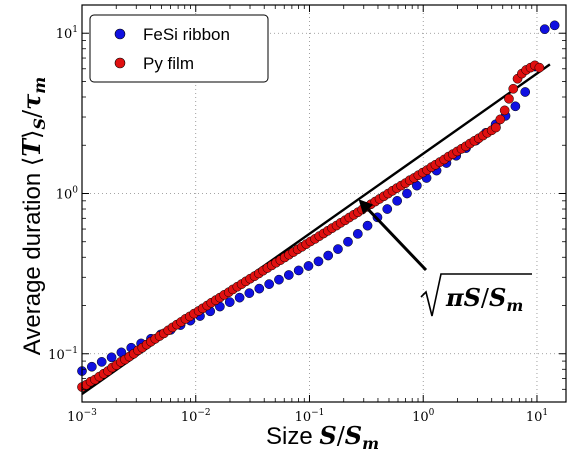 The image size is (580, 453). I want to click on x-tick-label: 10¹, so click(537, 416).